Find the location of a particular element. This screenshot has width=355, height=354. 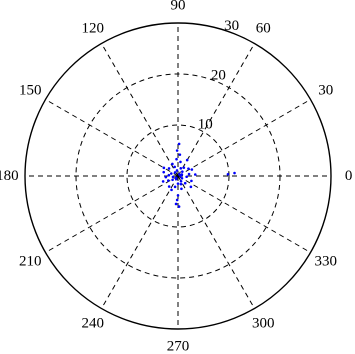

angle-tick-label-60: 60 is located at coordinates (263, 28).